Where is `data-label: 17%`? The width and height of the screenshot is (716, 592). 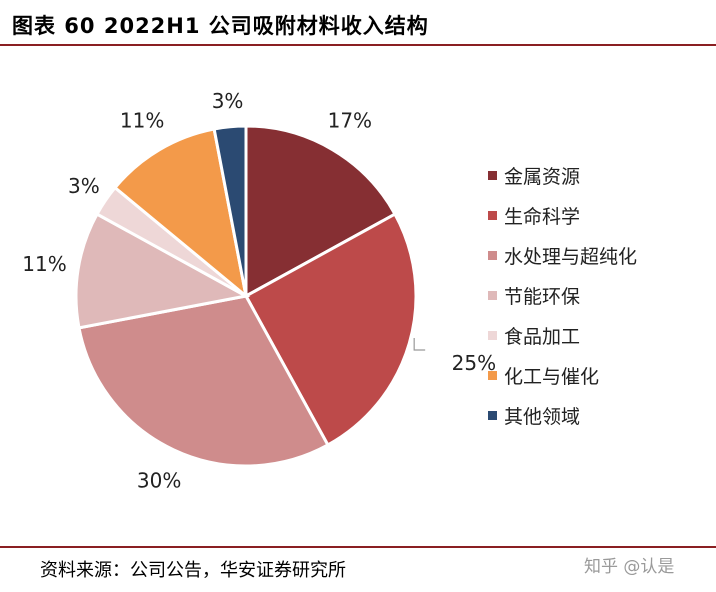
data-label: 17% is located at coordinates (350, 120).